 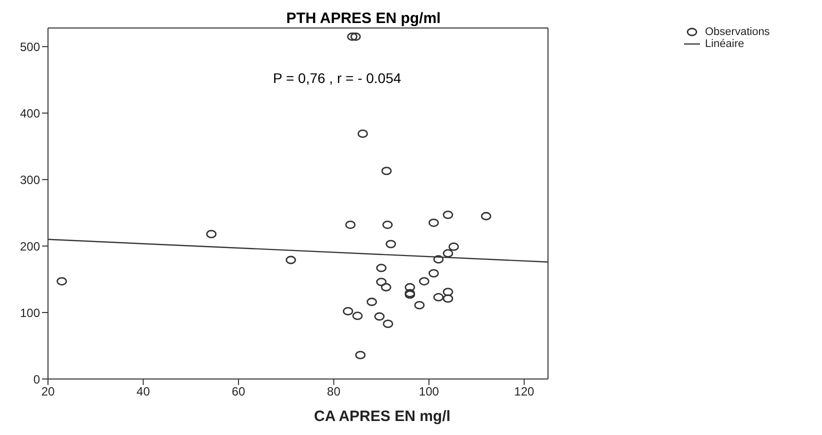 I want to click on legend-label: Linéaire, so click(x=724, y=44).